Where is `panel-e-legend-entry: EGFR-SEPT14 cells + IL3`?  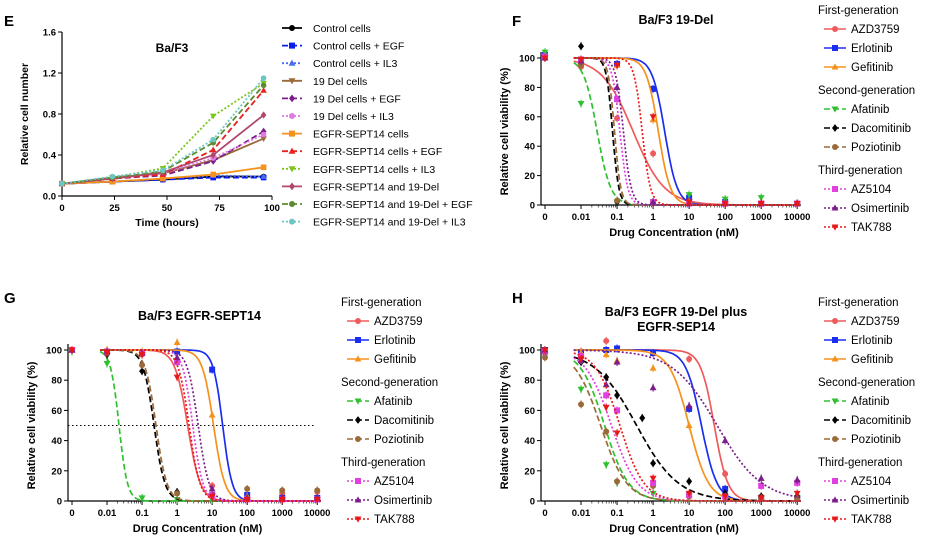 panel-e-legend-entry: EGFR-SEPT14 cells + IL3 is located at coordinates (358, 170).